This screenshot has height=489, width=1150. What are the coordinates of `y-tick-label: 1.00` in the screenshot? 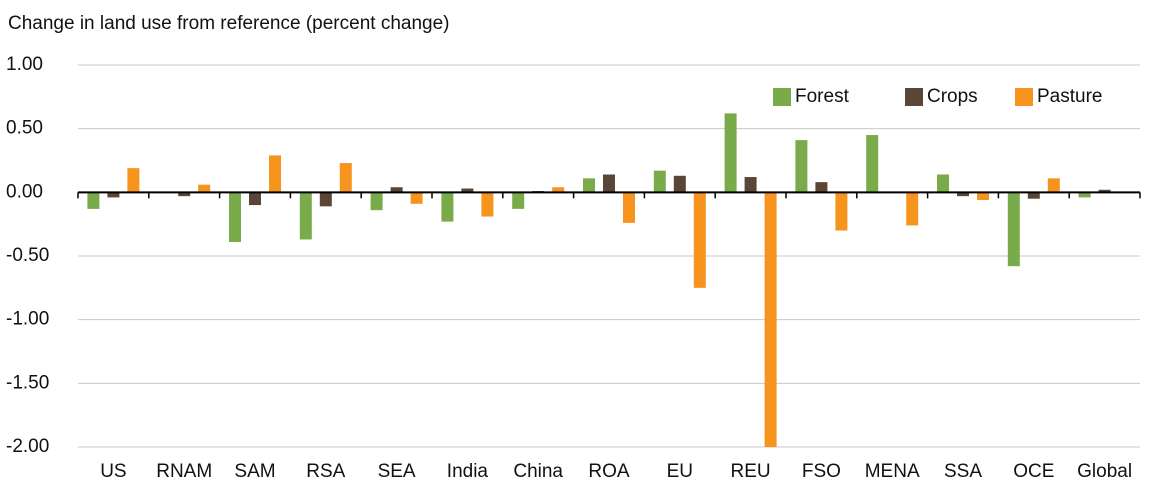 It's located at (24, 64).